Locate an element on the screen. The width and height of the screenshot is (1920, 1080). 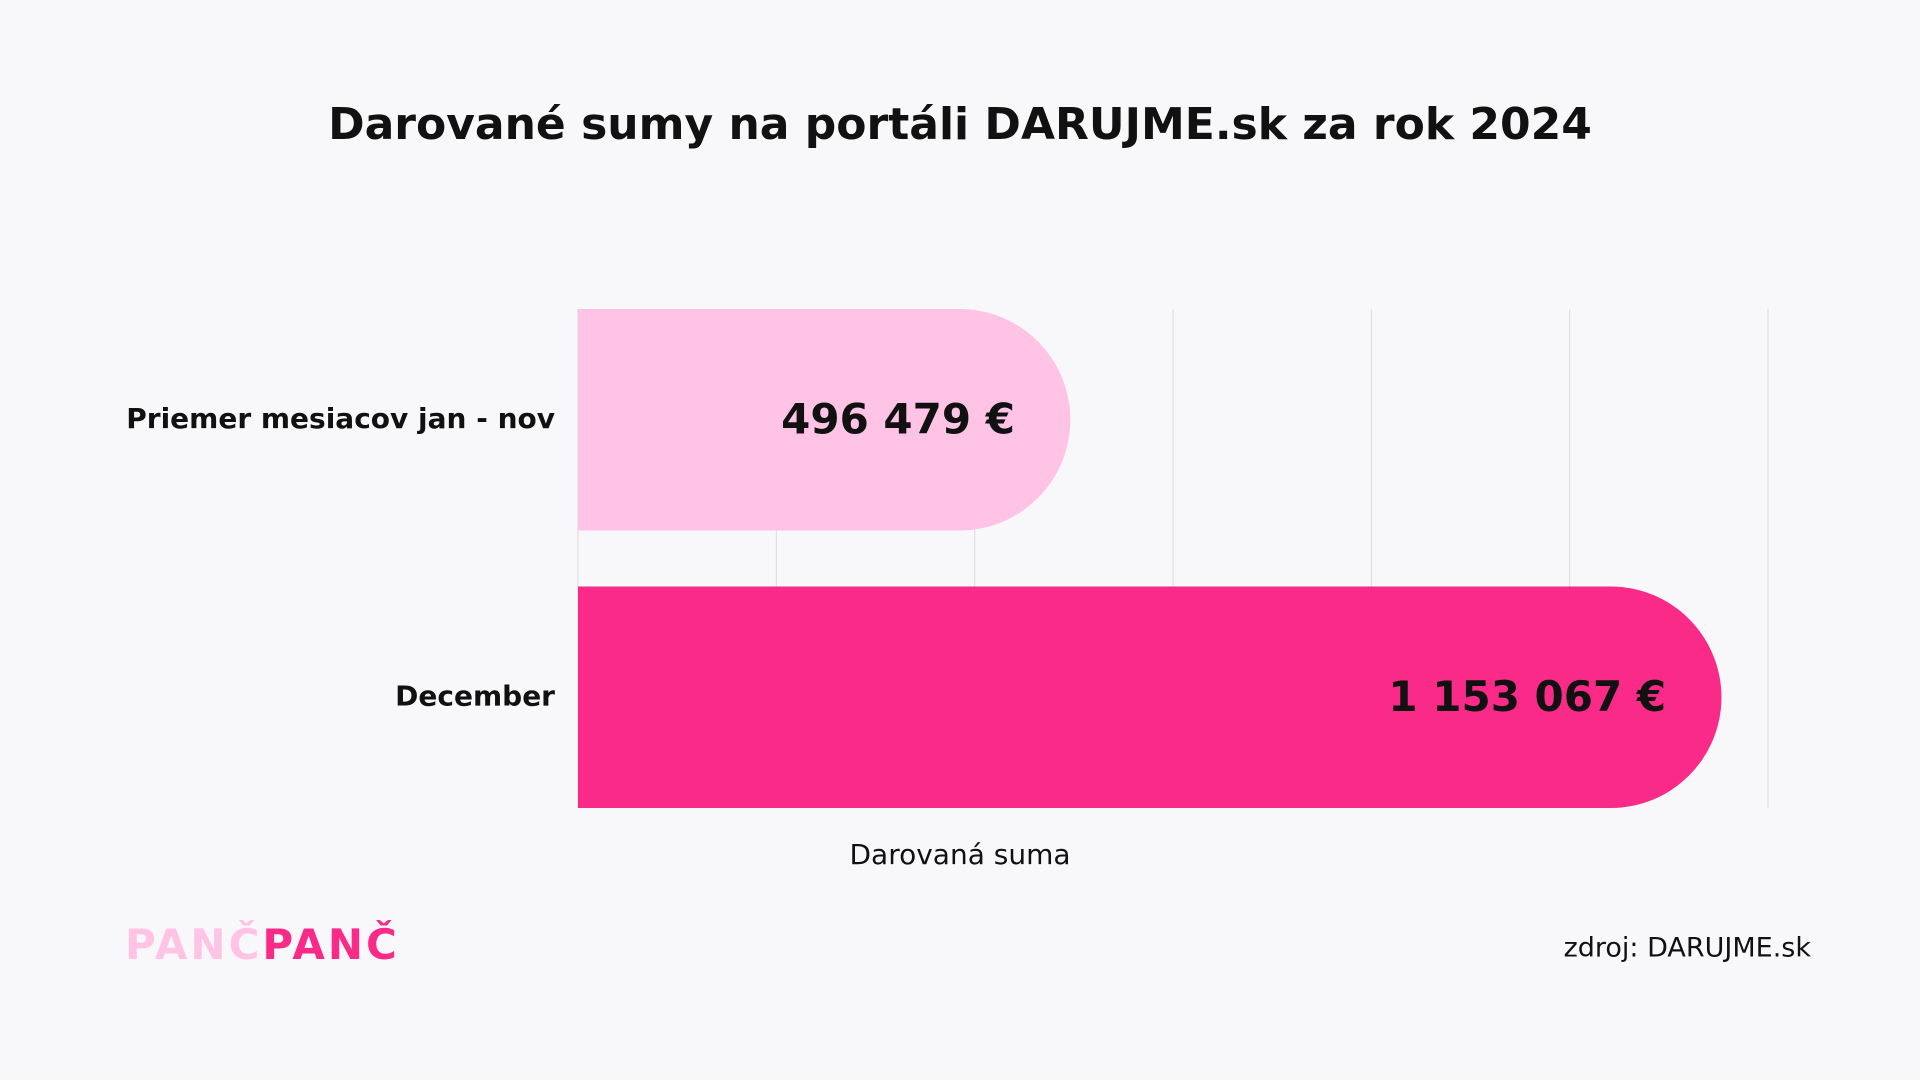
logo: PANČPANČ is located at coordinates (262, 944).